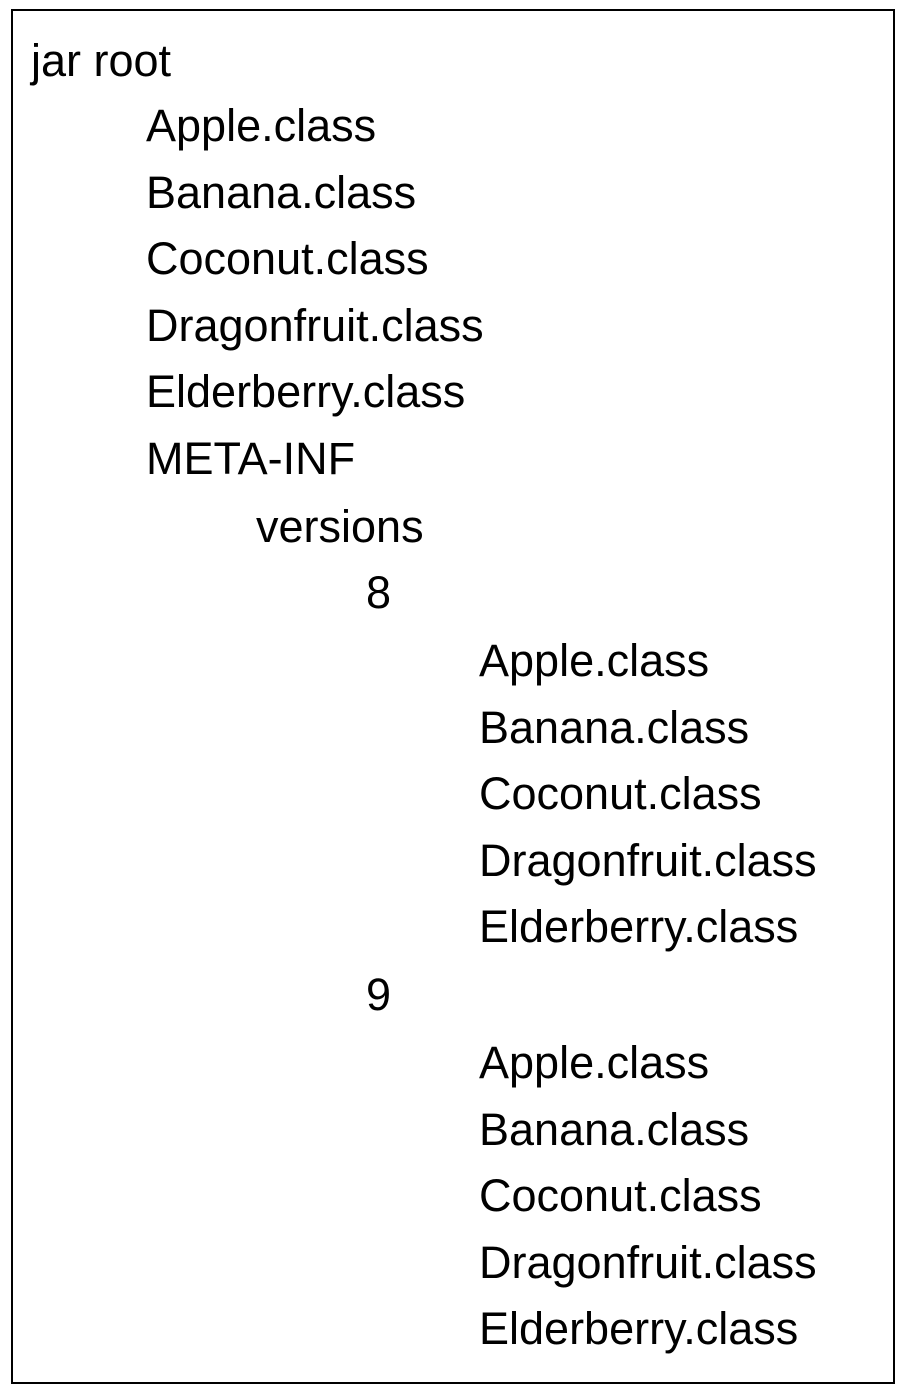 Image resolution: width=908 pixels, height=1396 pixels. Describe the element at coordinates (251, 458) in the screenshot. I see `meta-inf-folder: META-INF` at that location.